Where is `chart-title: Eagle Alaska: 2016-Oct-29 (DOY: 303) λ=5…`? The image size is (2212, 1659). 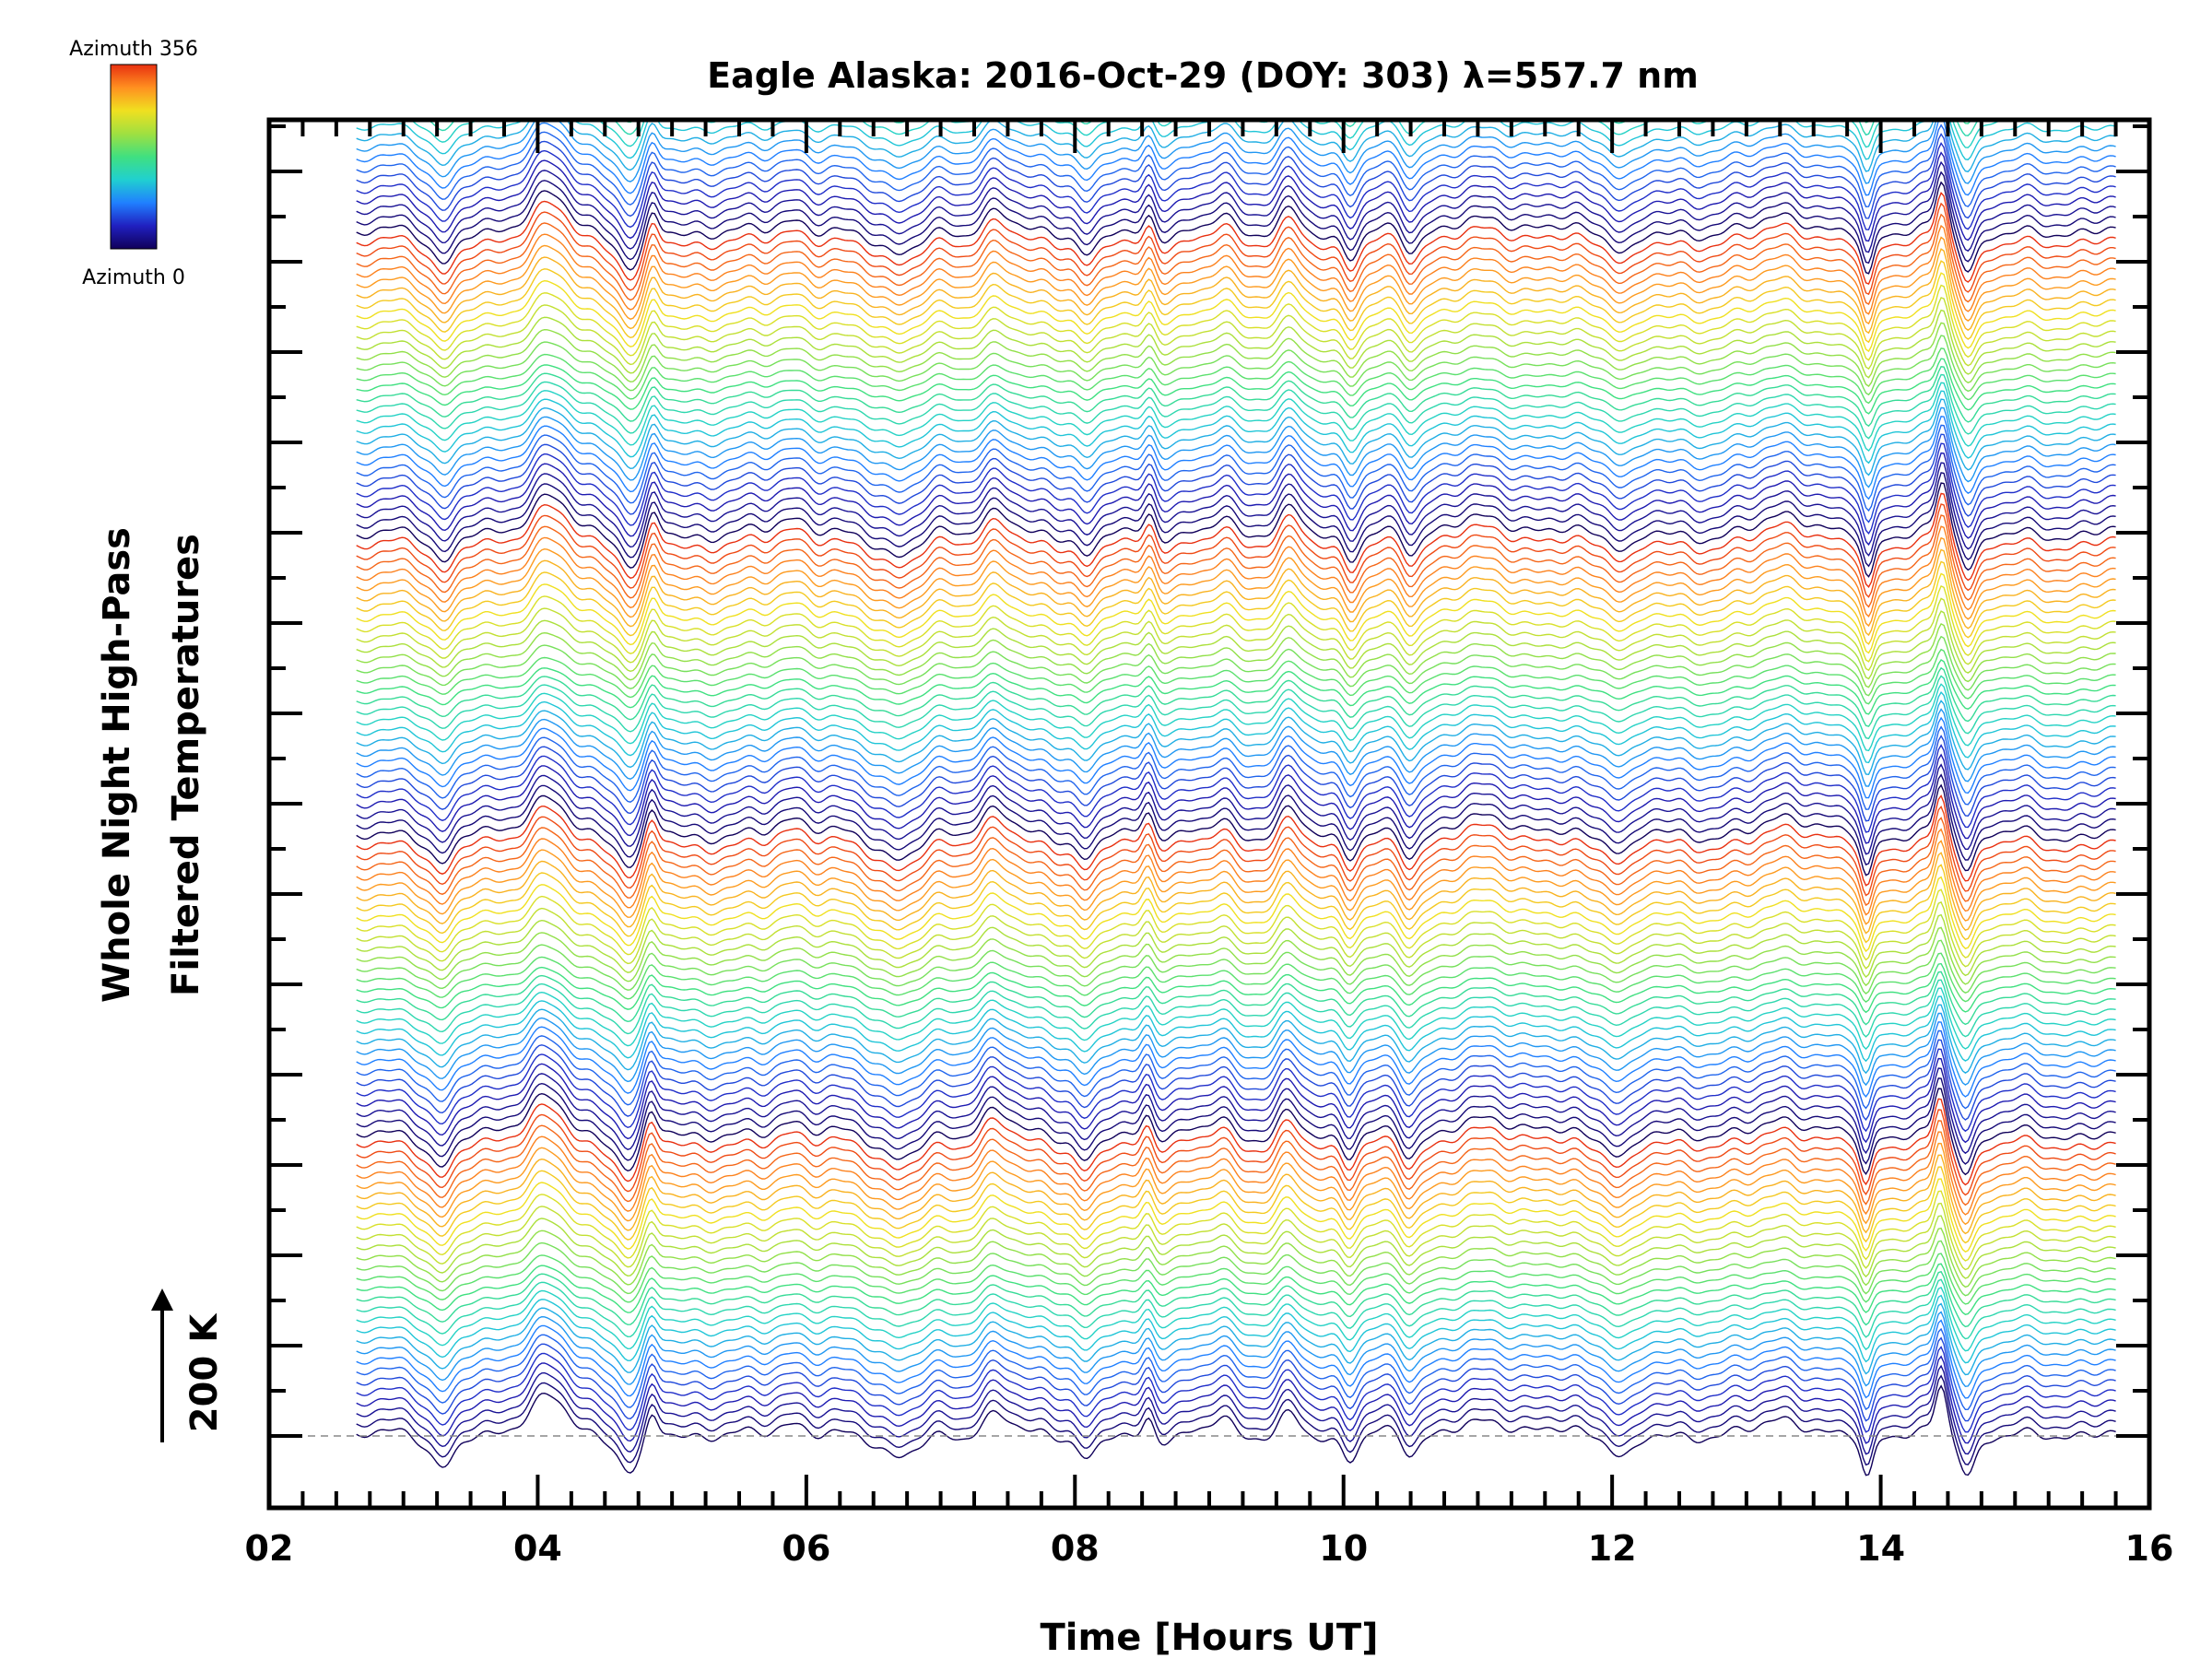
chart-title: Eagle Alaska: 2016-Oct-29 (DOY: 303) λ=5… is located at coordinates (1203, 75).